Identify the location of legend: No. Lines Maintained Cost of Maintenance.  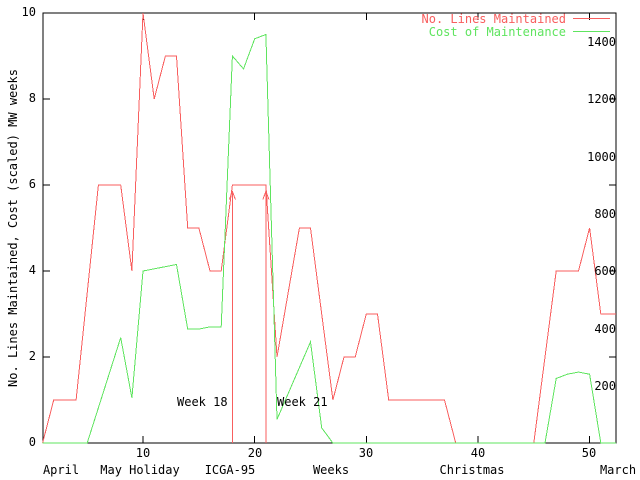
(515, 25).